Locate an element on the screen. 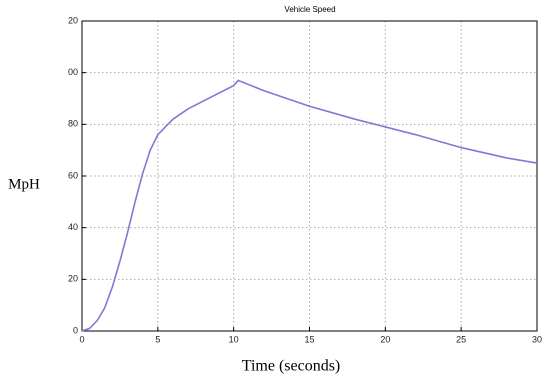  x-tick-label: 20 is located at coordinates (385, 339).